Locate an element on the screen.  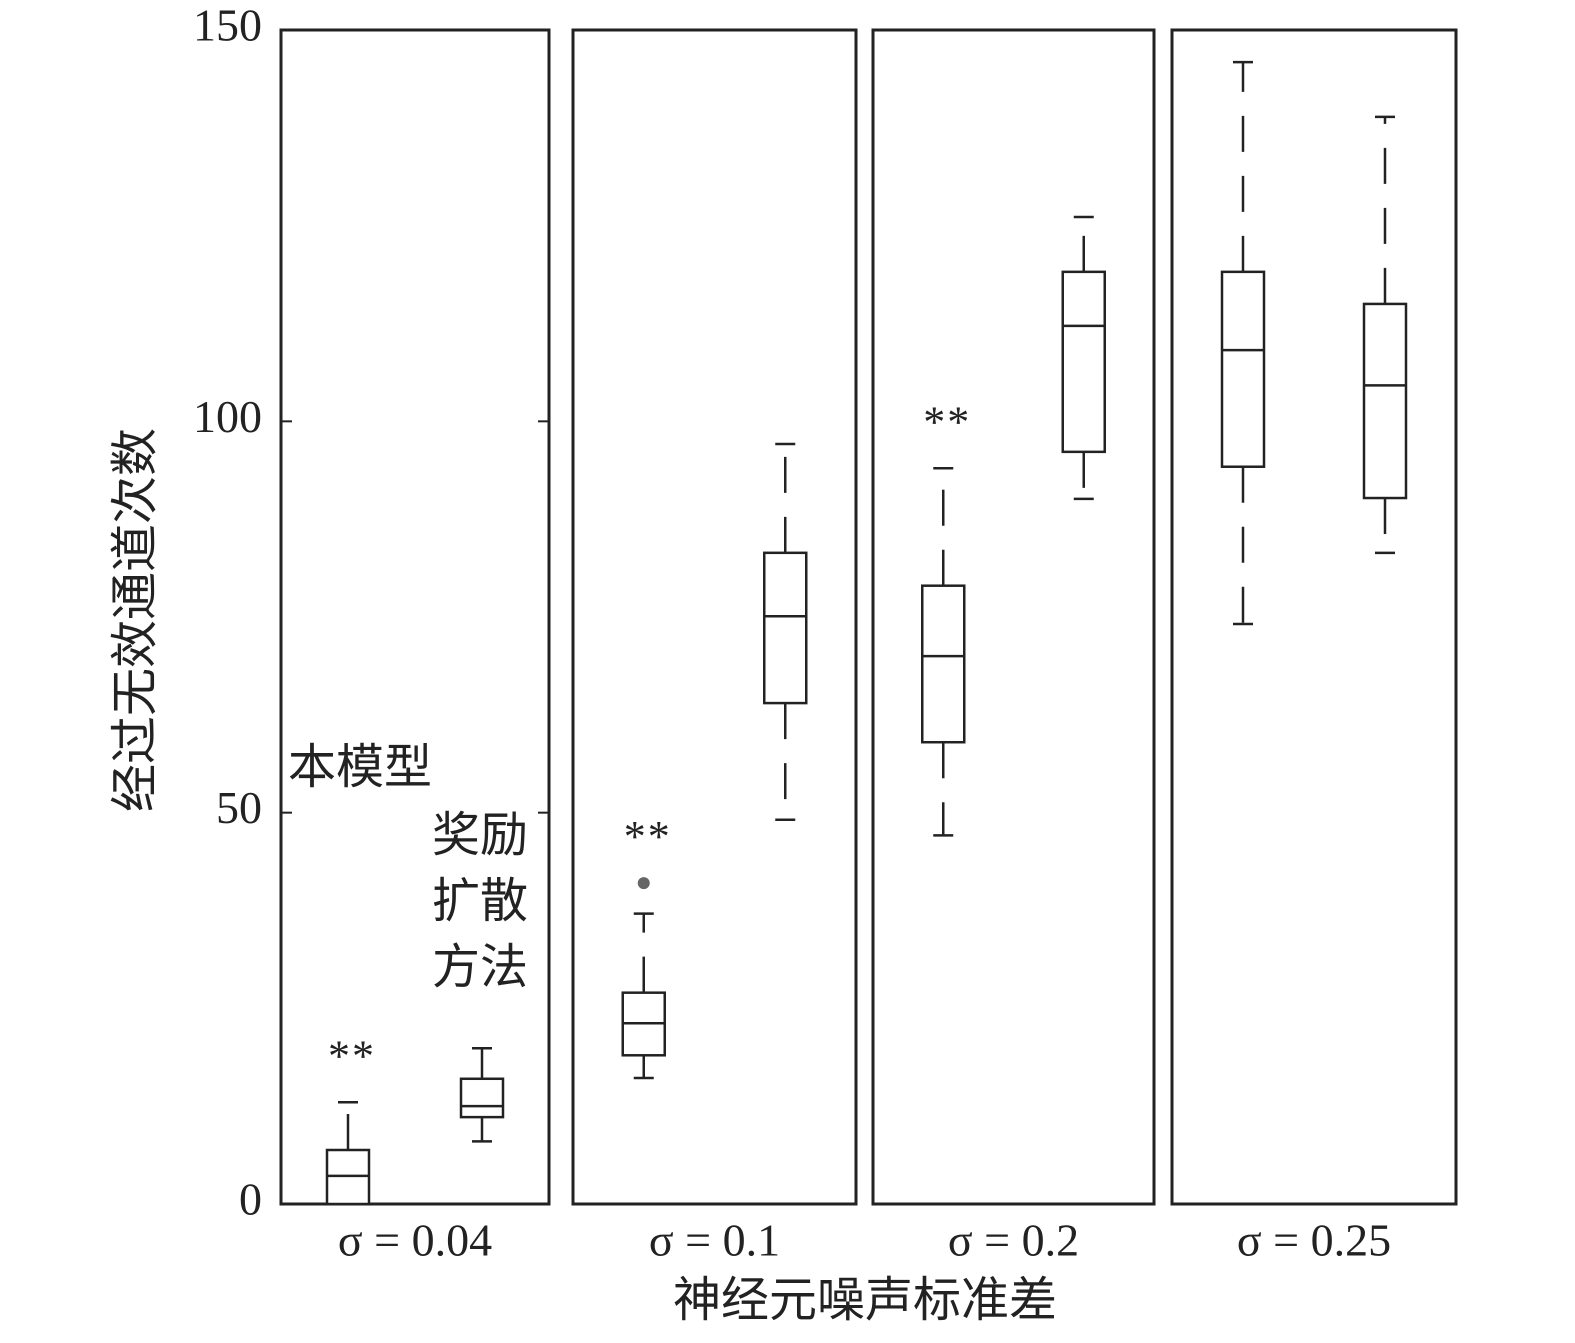
x-tick-label: σ = 0.25 is located at coordinates (1314, 1240).